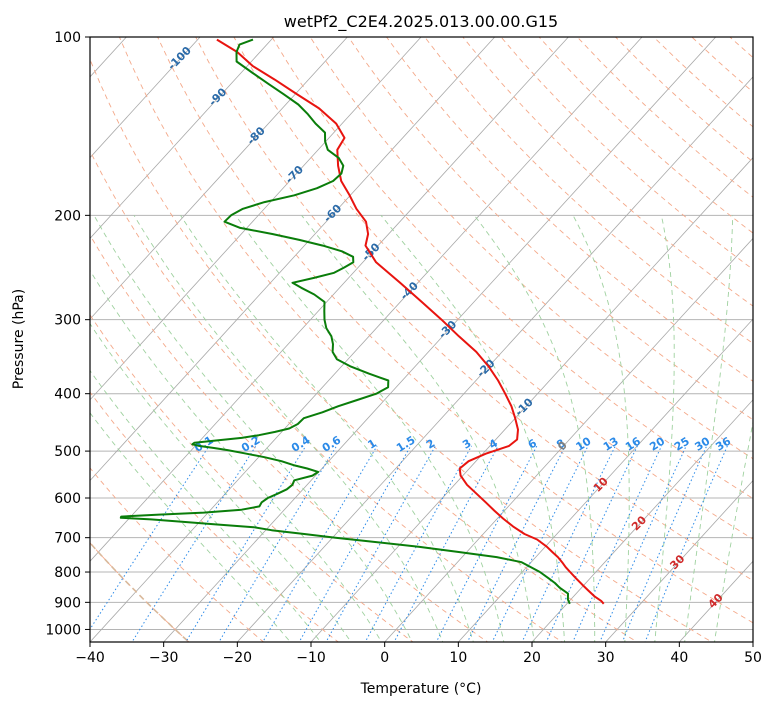 This screenshot has height=708, width=775. I want to click on x-tick-label: 10, so click(458, 658).